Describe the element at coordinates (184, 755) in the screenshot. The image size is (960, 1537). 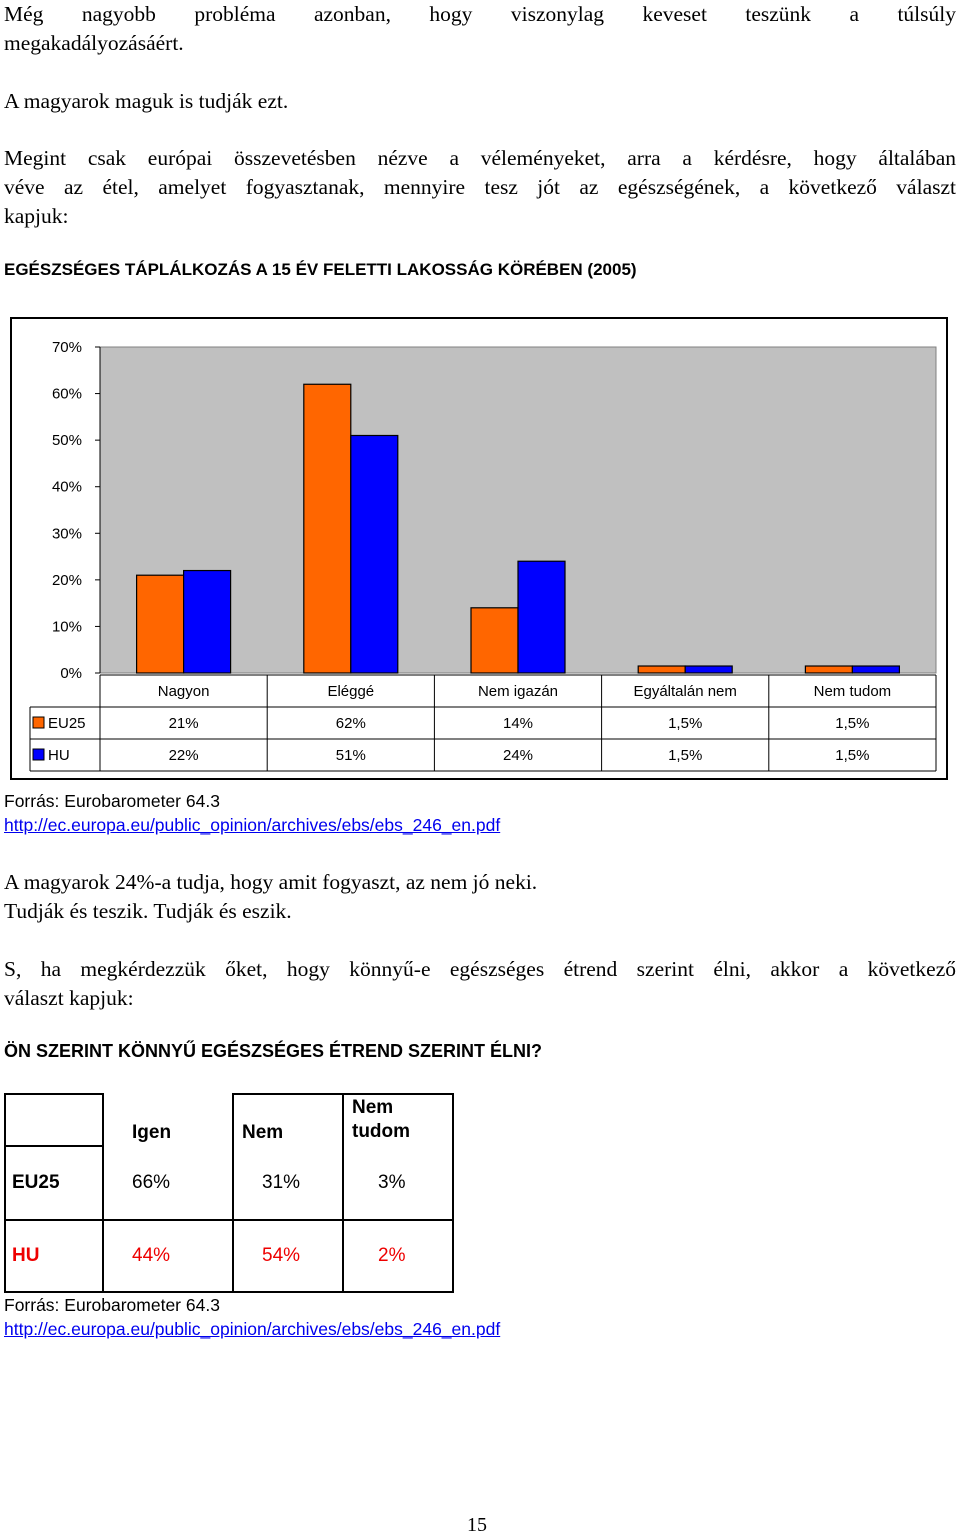
I see `data-label: 22%` at that location.